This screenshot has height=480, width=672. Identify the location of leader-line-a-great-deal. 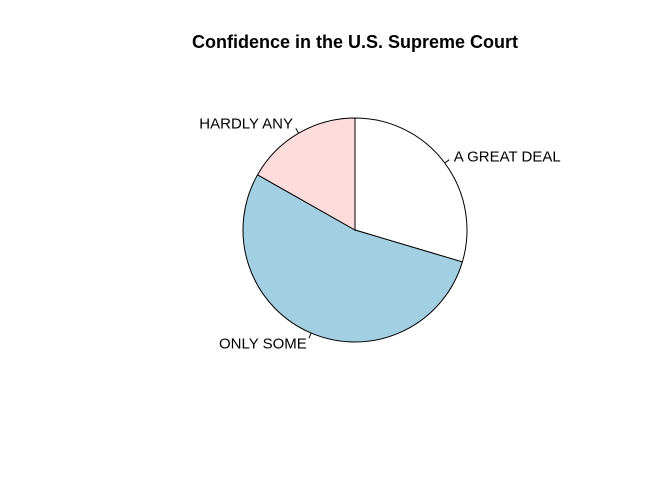
(447, 161).